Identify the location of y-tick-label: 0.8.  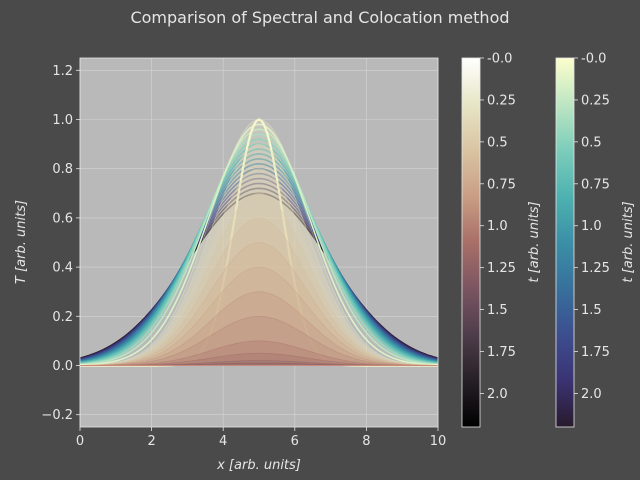
(62, 169).